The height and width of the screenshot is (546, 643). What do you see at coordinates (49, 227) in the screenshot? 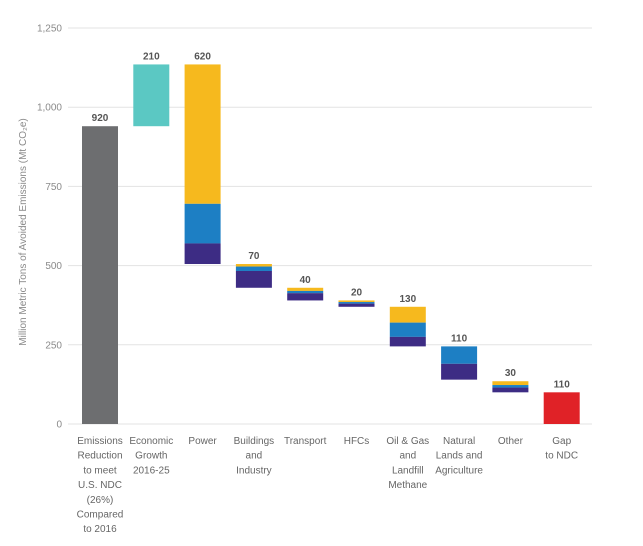
I see `y-axis-ticks: 0 250 500 750 1,000 1,250` at bounding box center [49, 227].